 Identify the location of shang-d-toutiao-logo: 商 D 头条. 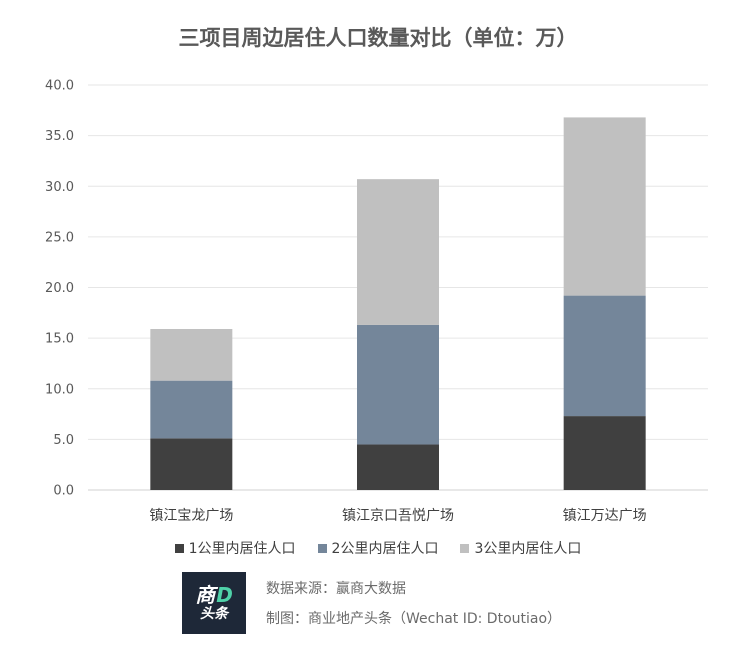
(214, 603).